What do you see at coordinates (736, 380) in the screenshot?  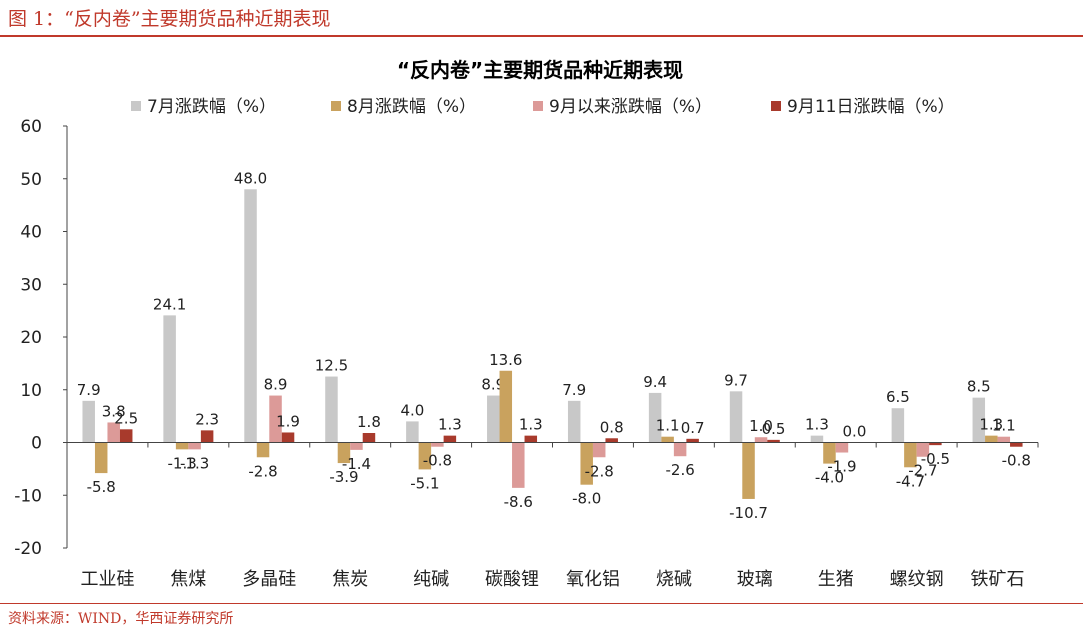 I see `data-label: 9.7` at bounding box center [736, 380].